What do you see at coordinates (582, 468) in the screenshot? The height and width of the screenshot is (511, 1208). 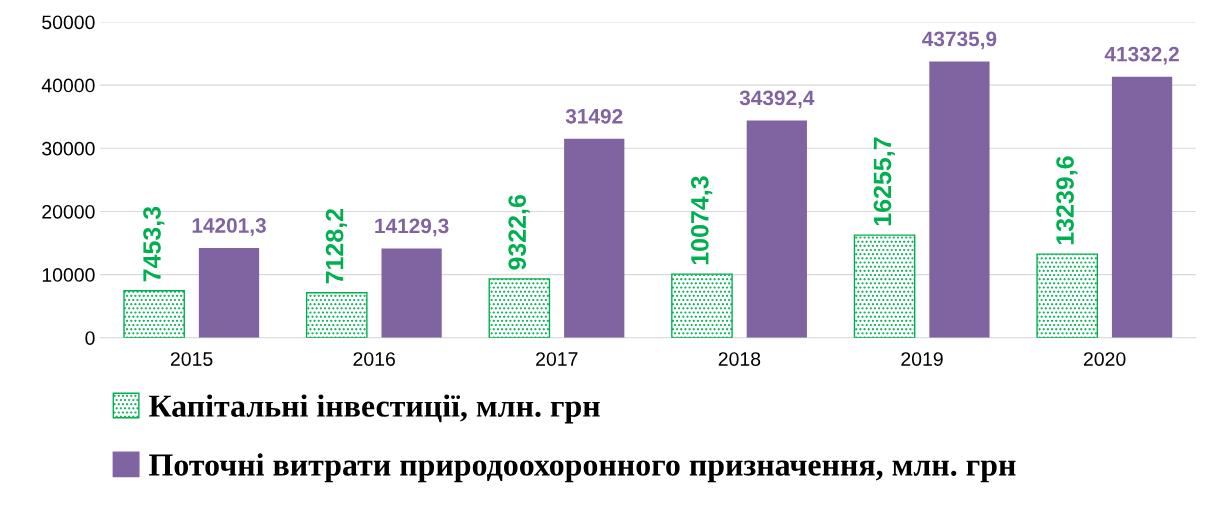 I see `legend-label: Поточні витрати природоохоронного призначення, млн. грн` at bounding box center [582, 468].